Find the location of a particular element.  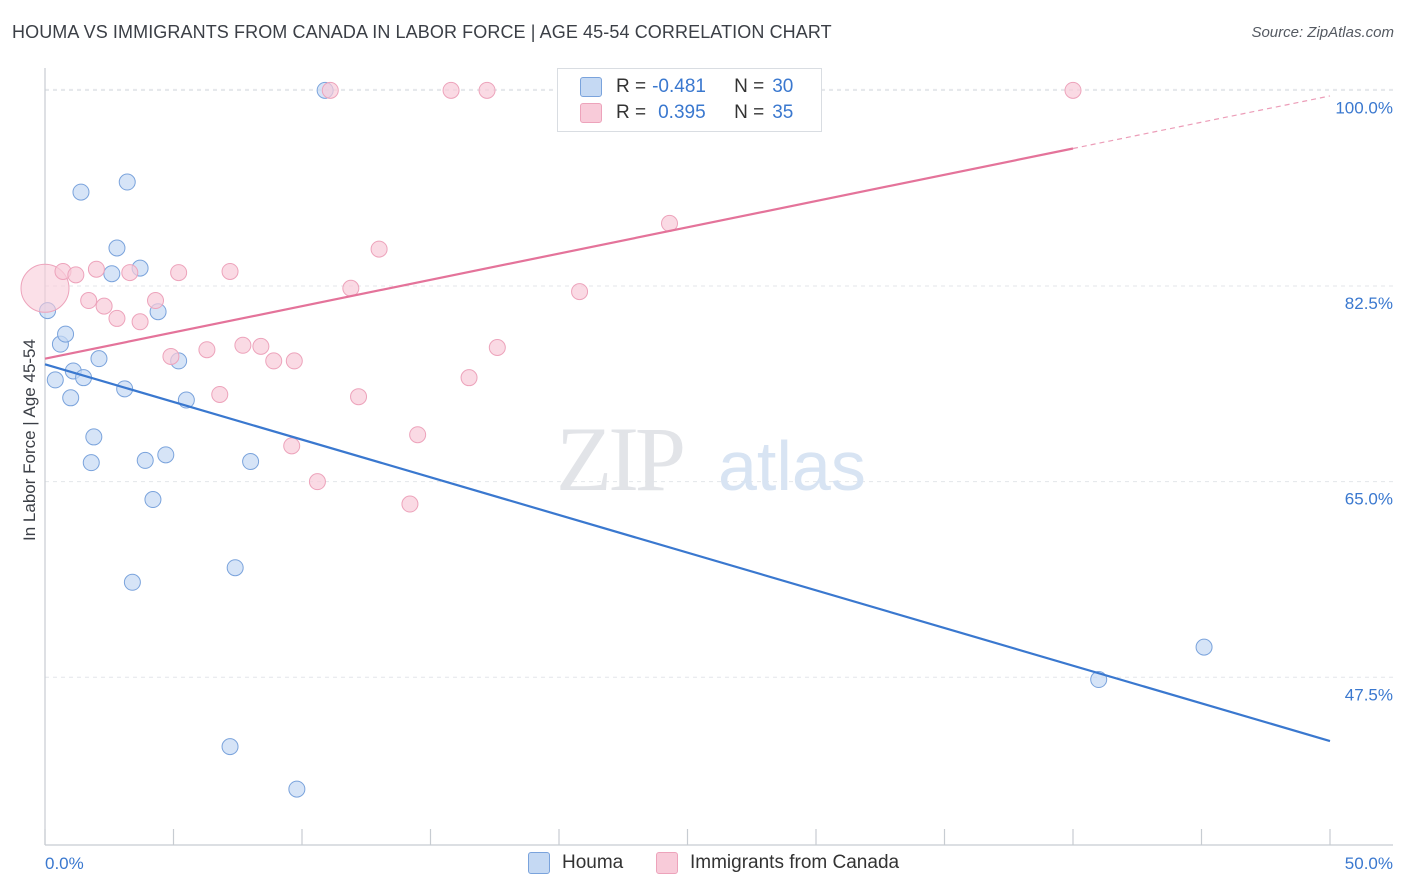

series-legend: Houma Immigrants from Canada is located at coordinates (703, 864).